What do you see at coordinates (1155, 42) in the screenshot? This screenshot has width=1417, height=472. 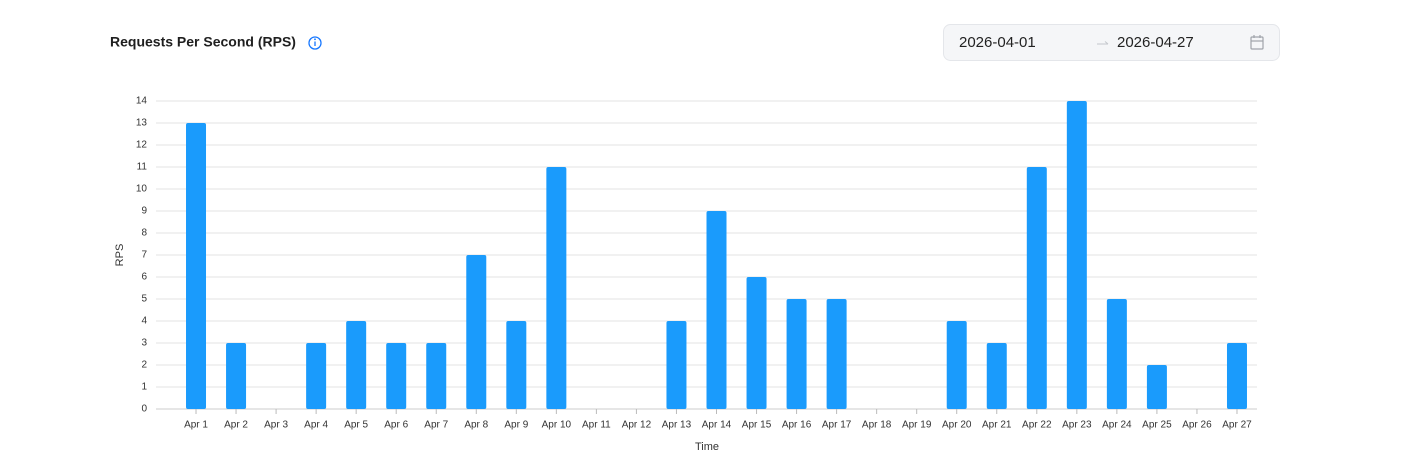 I see `end-date: 2026-04-27` at bounding box center [1155, 42].